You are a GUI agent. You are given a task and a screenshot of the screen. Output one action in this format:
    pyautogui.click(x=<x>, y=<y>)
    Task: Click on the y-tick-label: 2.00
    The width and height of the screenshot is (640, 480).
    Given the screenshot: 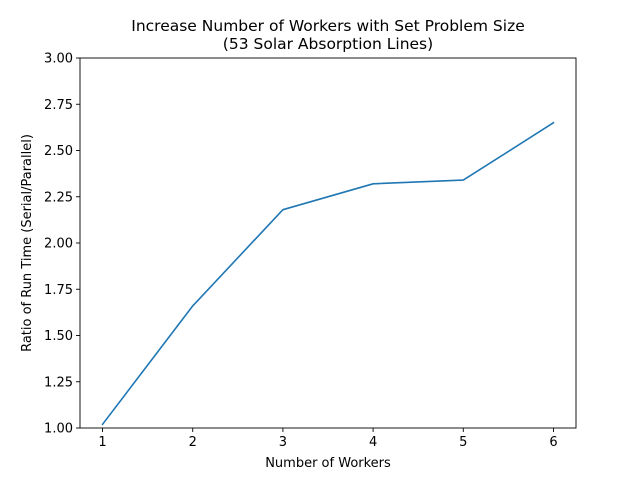 What is the action you would take?
    pyautogui.click(x=58, y=244)
    